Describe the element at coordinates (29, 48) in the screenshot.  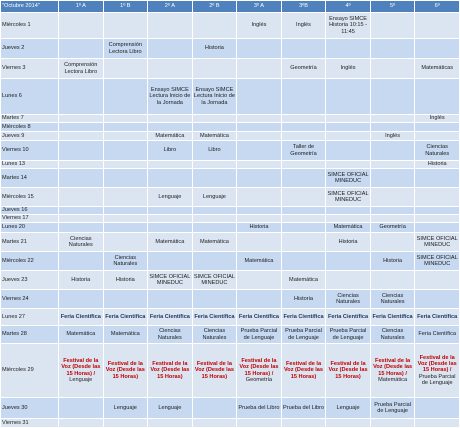
I see `day-label: Jueves 2` at that location.